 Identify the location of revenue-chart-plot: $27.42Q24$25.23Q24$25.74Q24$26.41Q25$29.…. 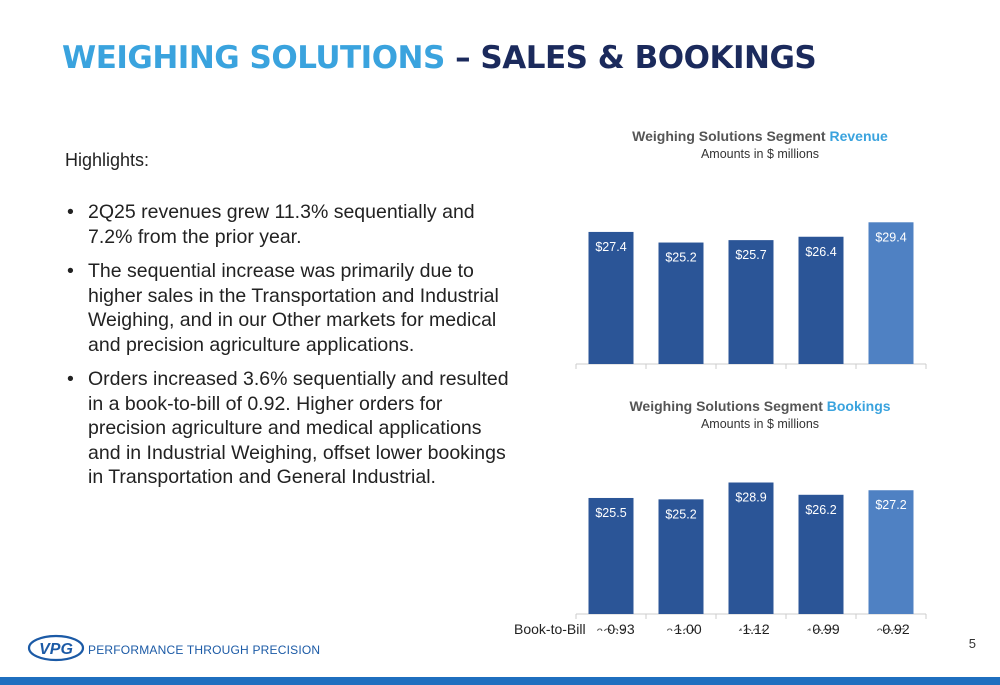
(751, 306).